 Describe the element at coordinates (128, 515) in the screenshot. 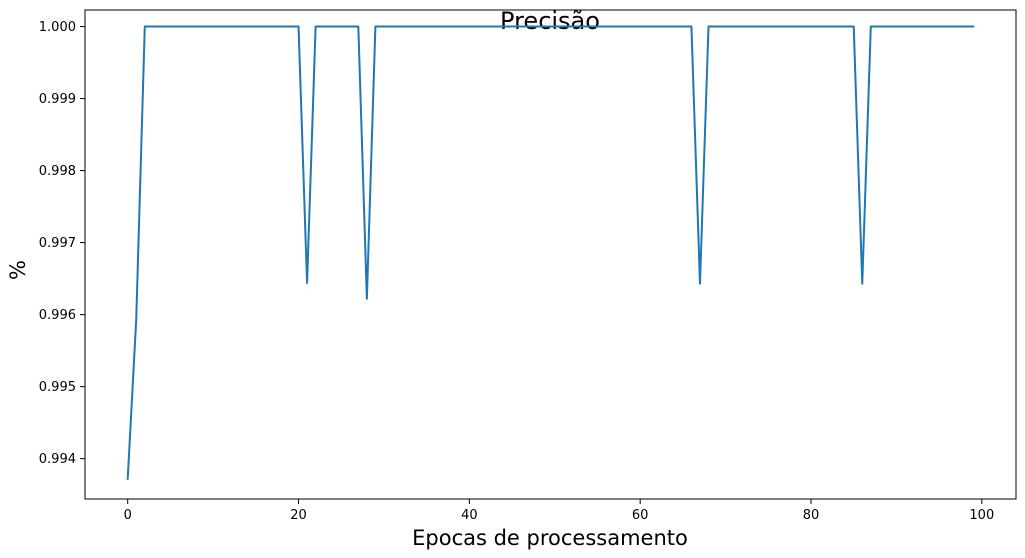

I see `x-tick-label: 0` at that location.